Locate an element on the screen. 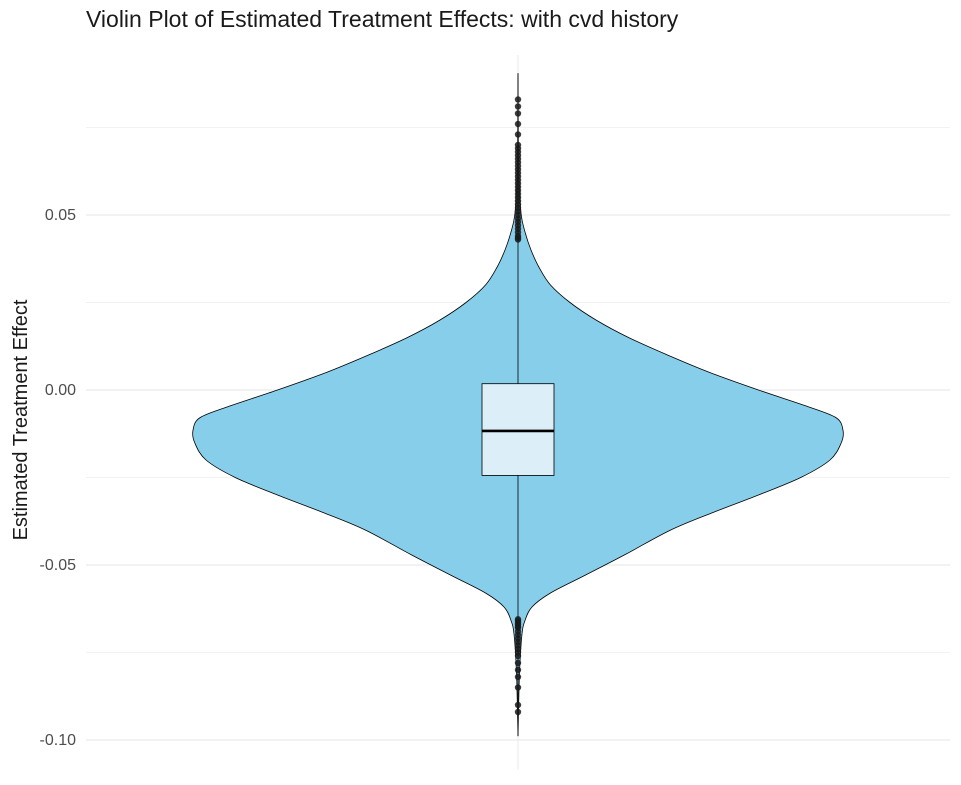  y-tick-label: 0.05 is located at coordinates (60, 215).